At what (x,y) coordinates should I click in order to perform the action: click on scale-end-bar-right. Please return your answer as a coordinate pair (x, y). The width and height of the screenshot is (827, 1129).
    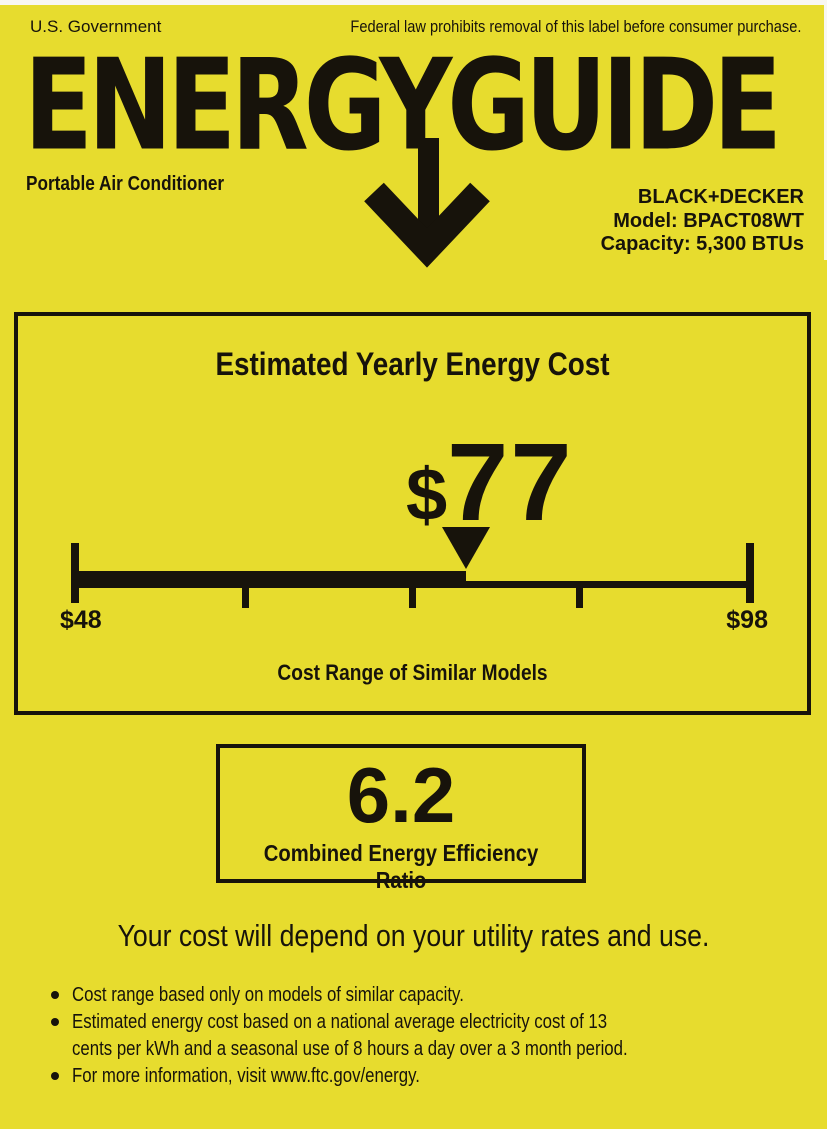
    Looking at the image, I should click on (750, 573).